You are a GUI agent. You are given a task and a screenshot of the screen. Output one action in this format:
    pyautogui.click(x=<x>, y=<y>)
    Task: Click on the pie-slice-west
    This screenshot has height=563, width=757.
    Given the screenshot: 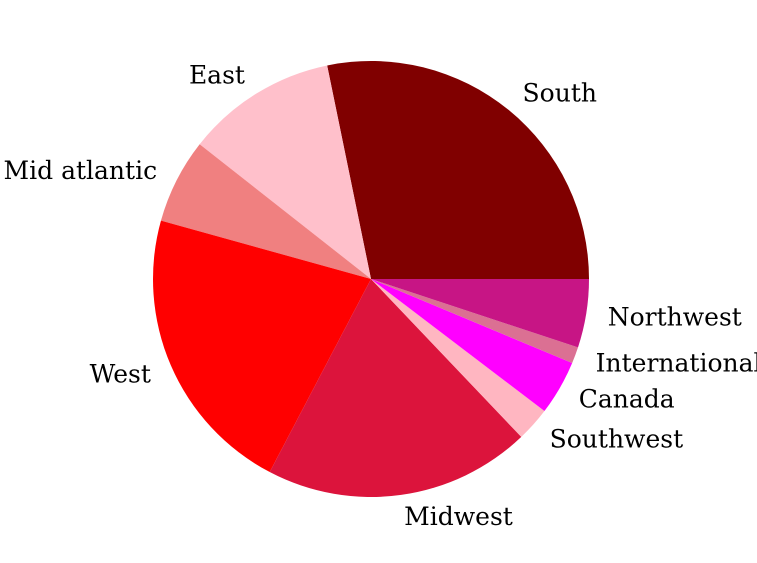 What is the action you would take?
    pyautogui.click(x=261, y=346)
    